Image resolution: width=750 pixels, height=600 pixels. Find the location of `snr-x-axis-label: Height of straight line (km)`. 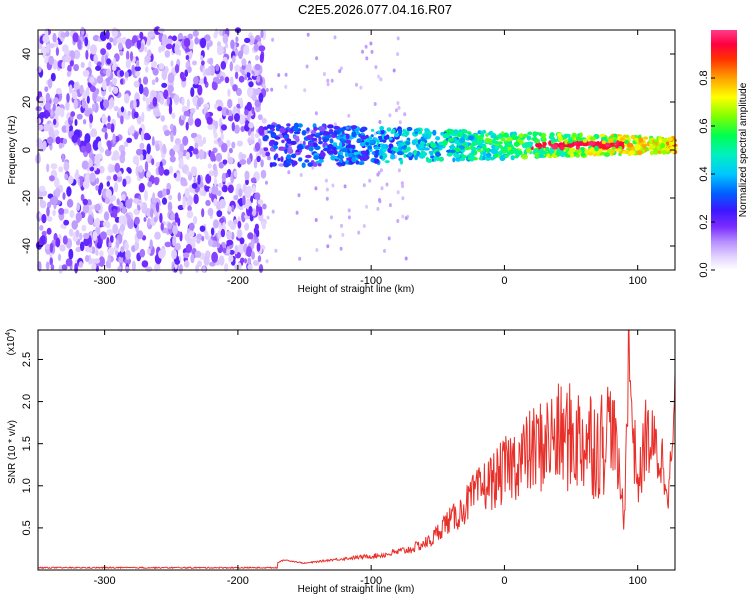

snr-x-axis-label: Height of straight line (km) is located at coordinates (356, 589).